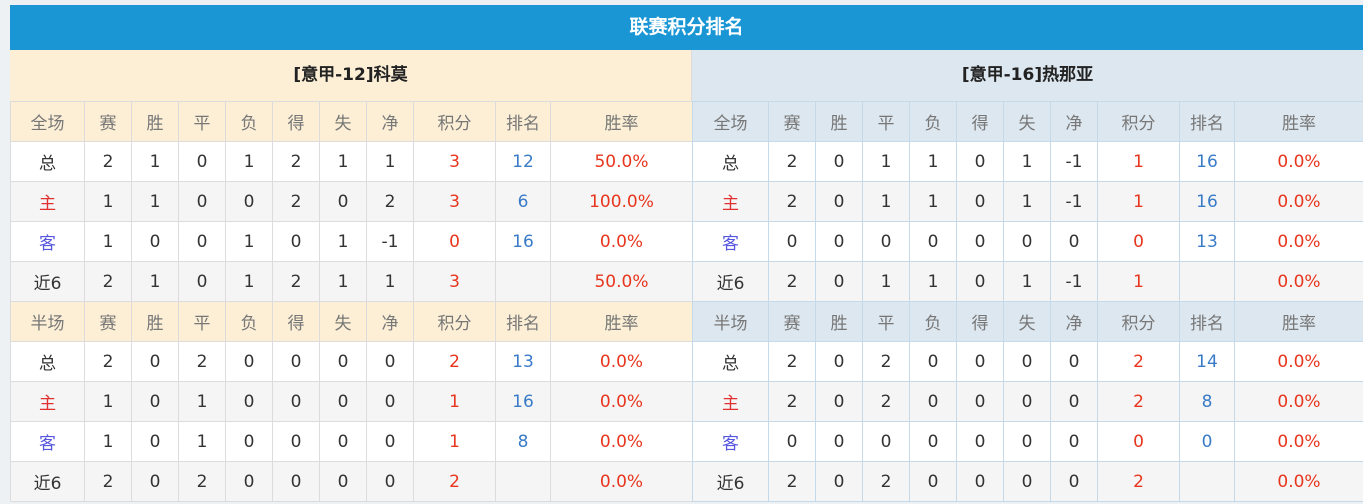 This screenshot has width=1363, height=504. I want to click on table-row: 总 2 0 1 1 0 1 -1 1 16 0.0%, so click(1027, 161).